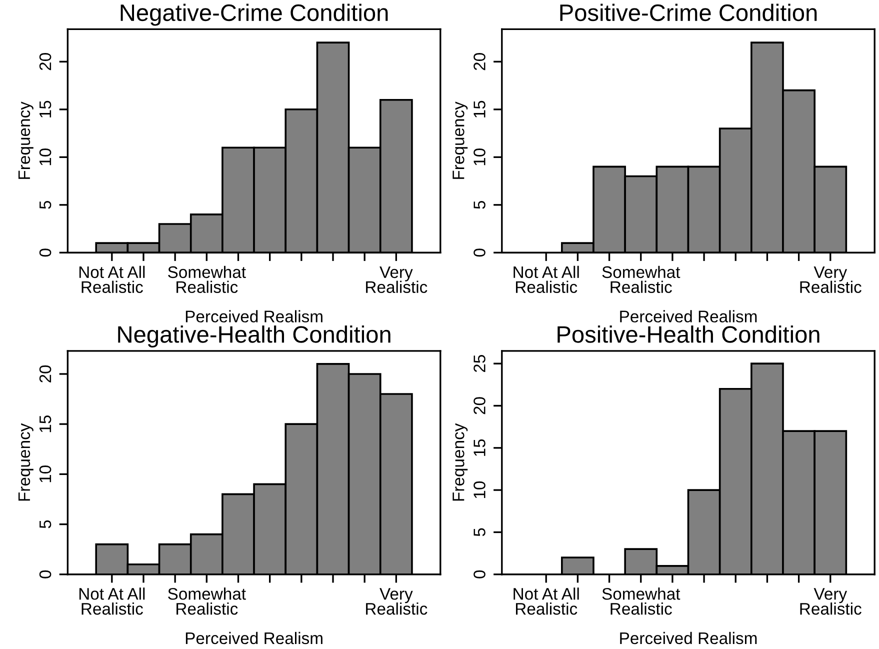 The image size is (879, 649). What do you see at coordinates (689, 334) in the screenshot?
I see `chart-title: Positive-Health Condition` at bounding box center [689, 334].